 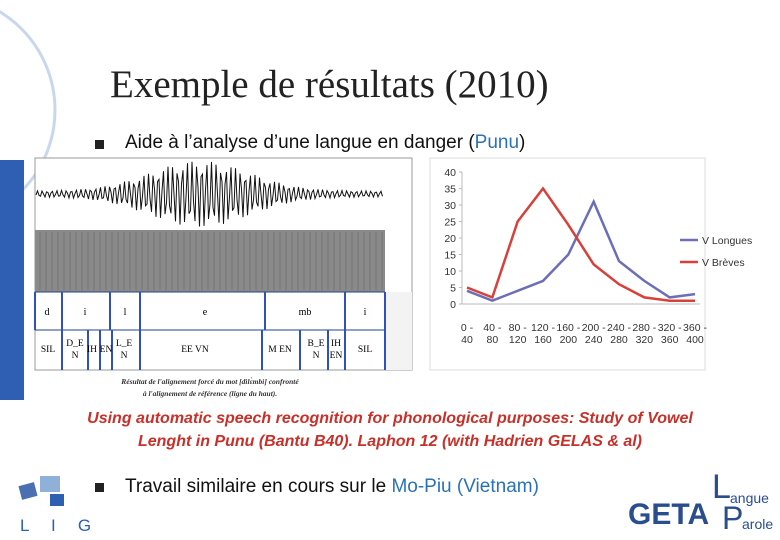 What do you see at coordinates (593, 334) in the screenshot?
I see `x-tick-label: 200 - 240` at bounding box center [593, 334].